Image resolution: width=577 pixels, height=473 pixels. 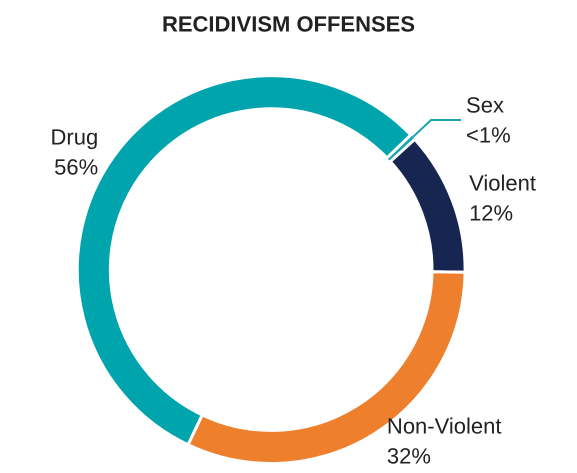 What do you see at coordinates (408, 456) in the screenshot?
I see `data-label: 32%` at bounding box center [408, 456].